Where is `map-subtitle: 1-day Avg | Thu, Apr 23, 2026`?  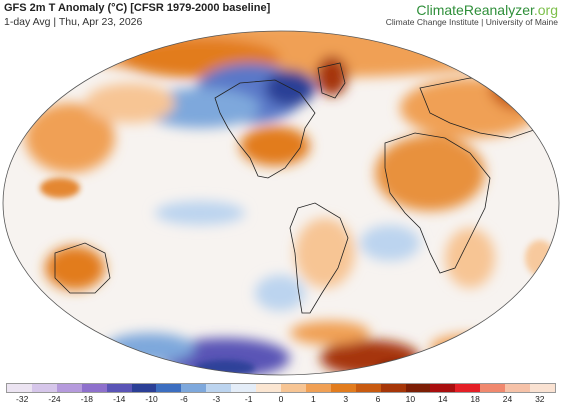 map-subtitle: 1-day Avg | Thu, Apr 23, 2026 is located at coordinates (73, 22).